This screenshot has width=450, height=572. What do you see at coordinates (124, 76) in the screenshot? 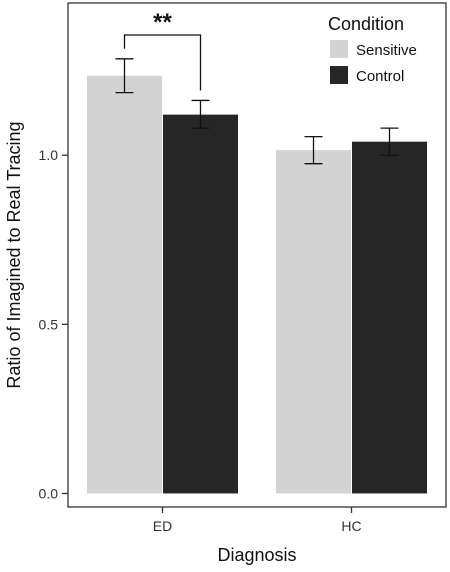
I see `error-bar-ed-sensitive` at bounding box center [124, 76].